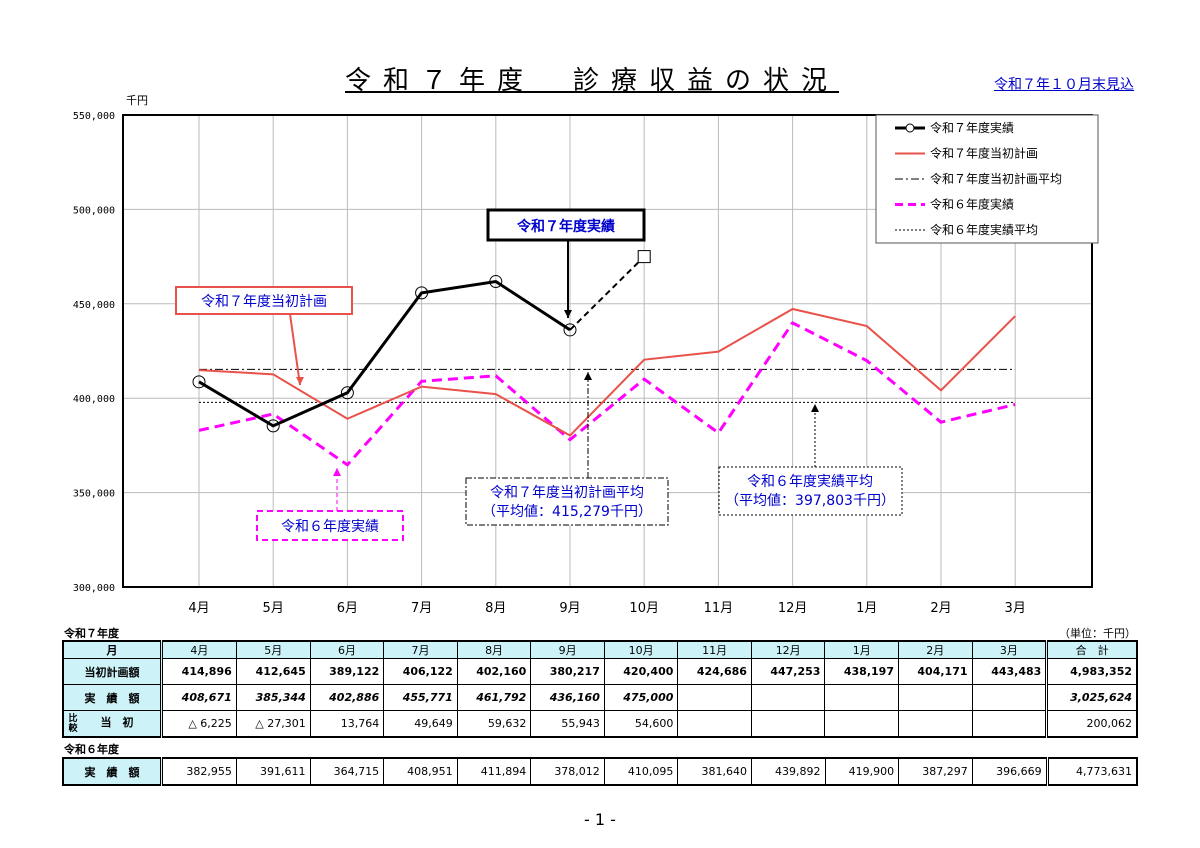  I want to click on legend-label: 令和７年度実績, so click(972, 127).